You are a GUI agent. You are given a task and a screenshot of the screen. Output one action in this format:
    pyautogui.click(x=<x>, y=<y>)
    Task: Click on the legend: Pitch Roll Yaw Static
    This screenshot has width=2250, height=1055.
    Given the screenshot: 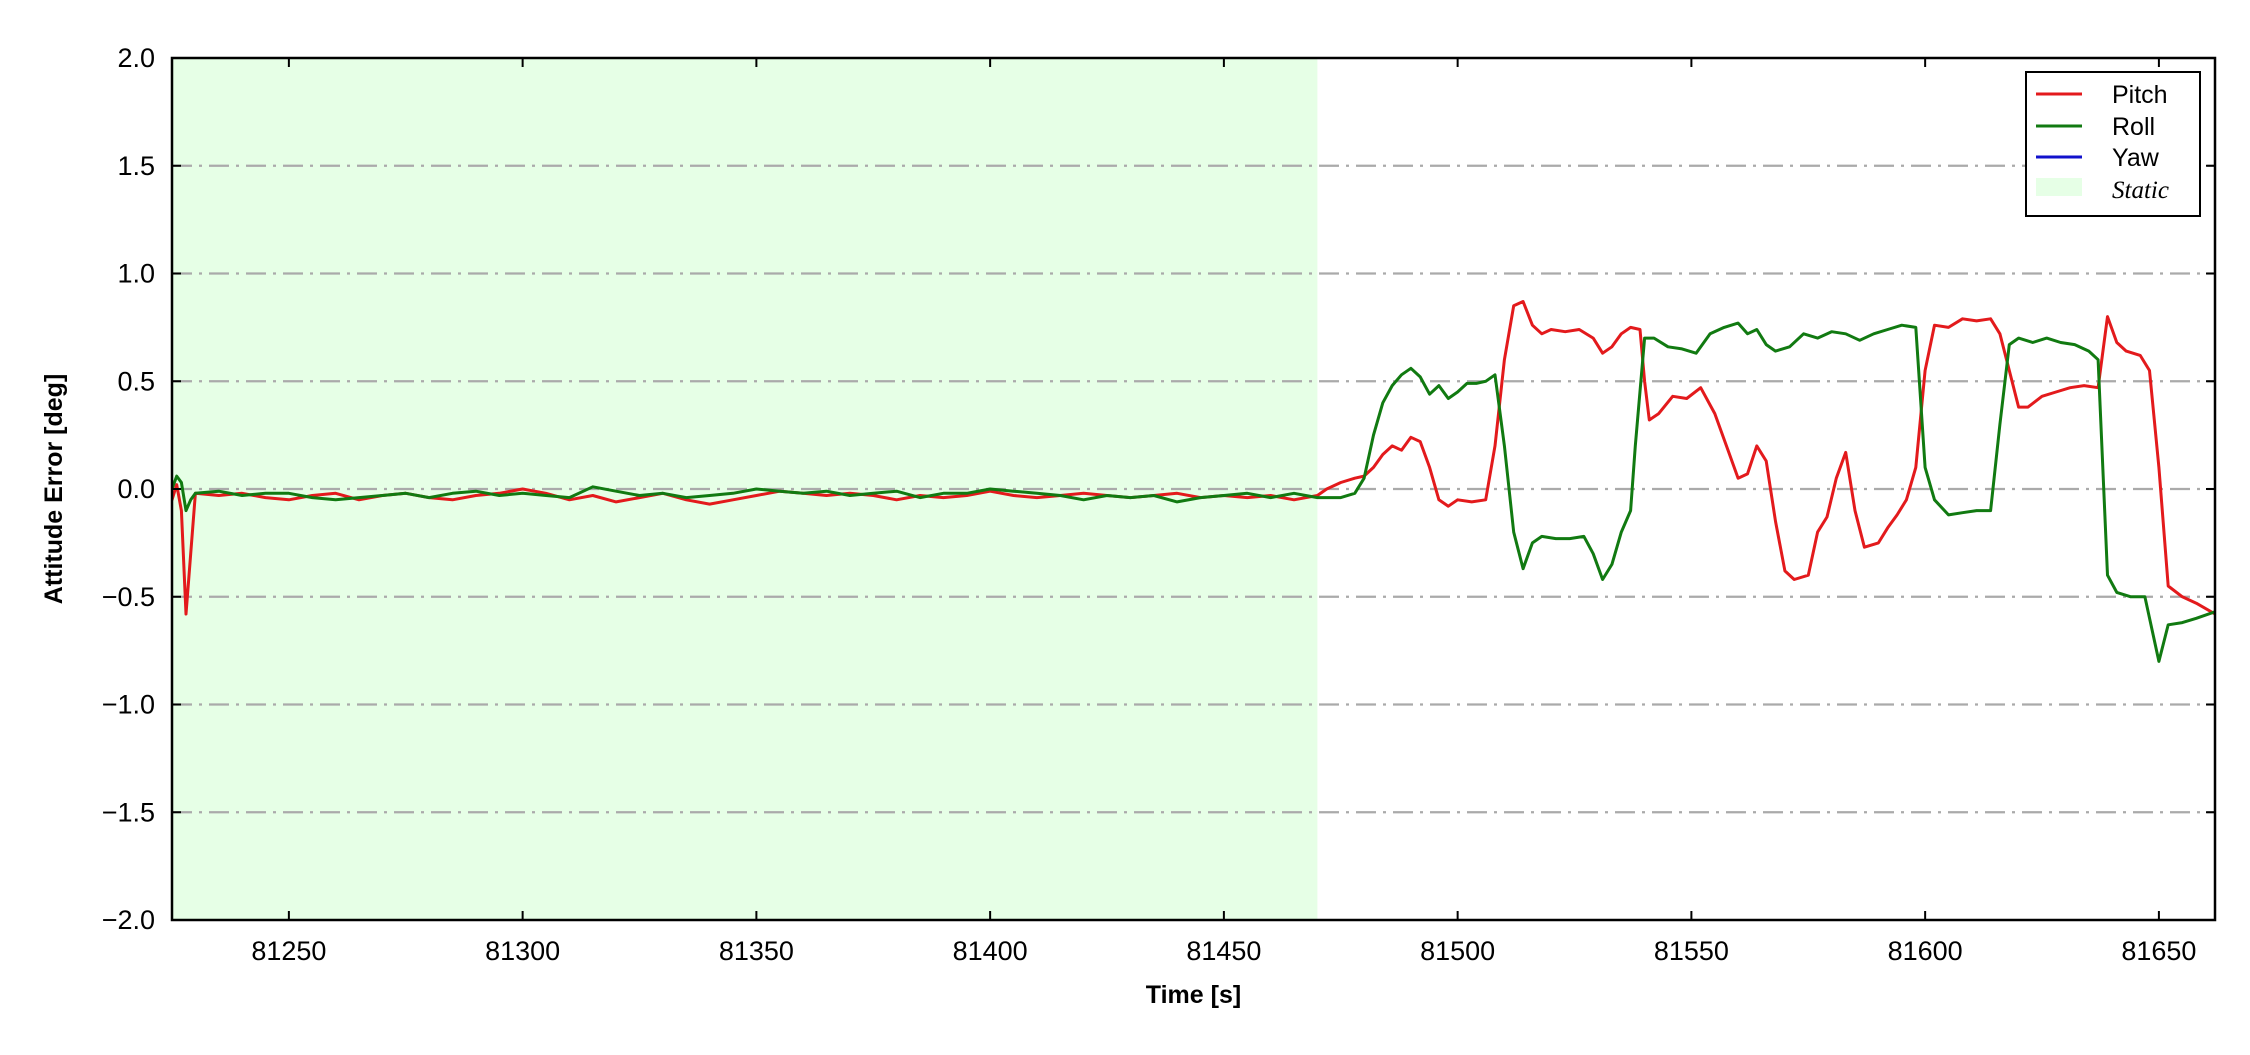 What is the action you would take?
    pyautogui.click(x=2113, y=144)
    